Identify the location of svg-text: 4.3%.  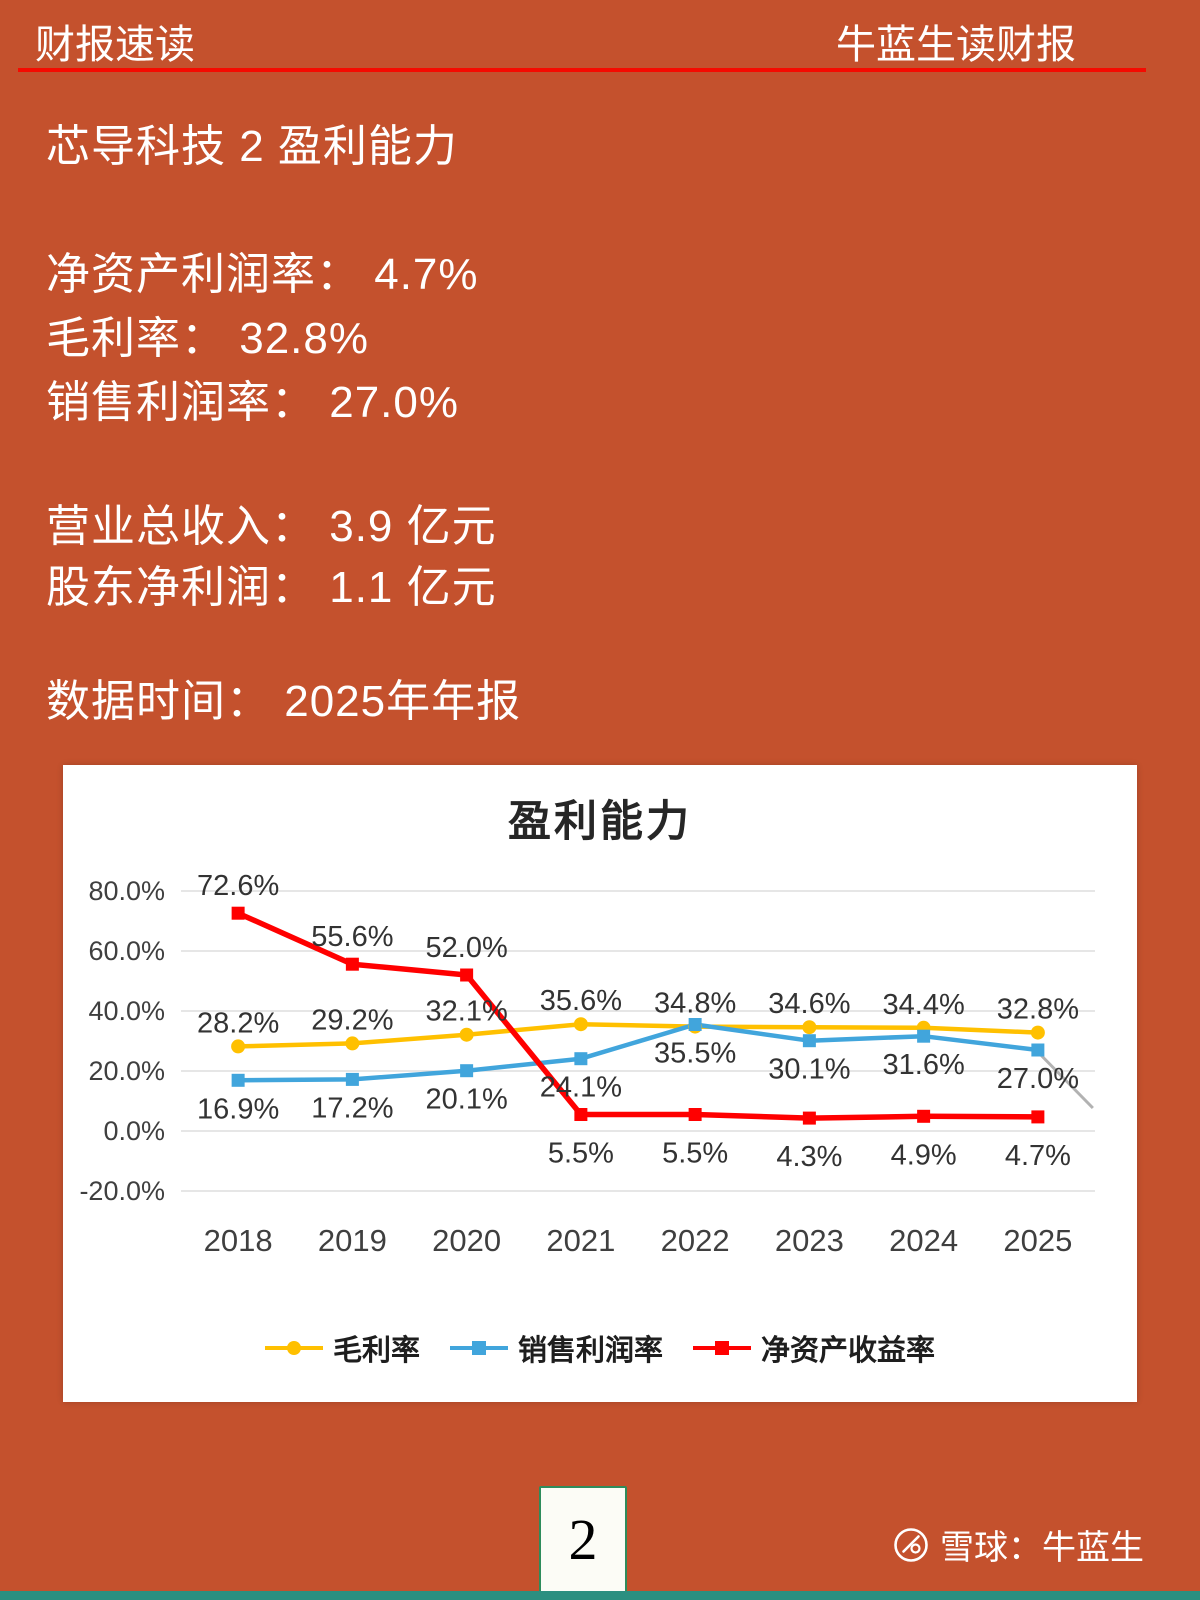
(809, 1157).